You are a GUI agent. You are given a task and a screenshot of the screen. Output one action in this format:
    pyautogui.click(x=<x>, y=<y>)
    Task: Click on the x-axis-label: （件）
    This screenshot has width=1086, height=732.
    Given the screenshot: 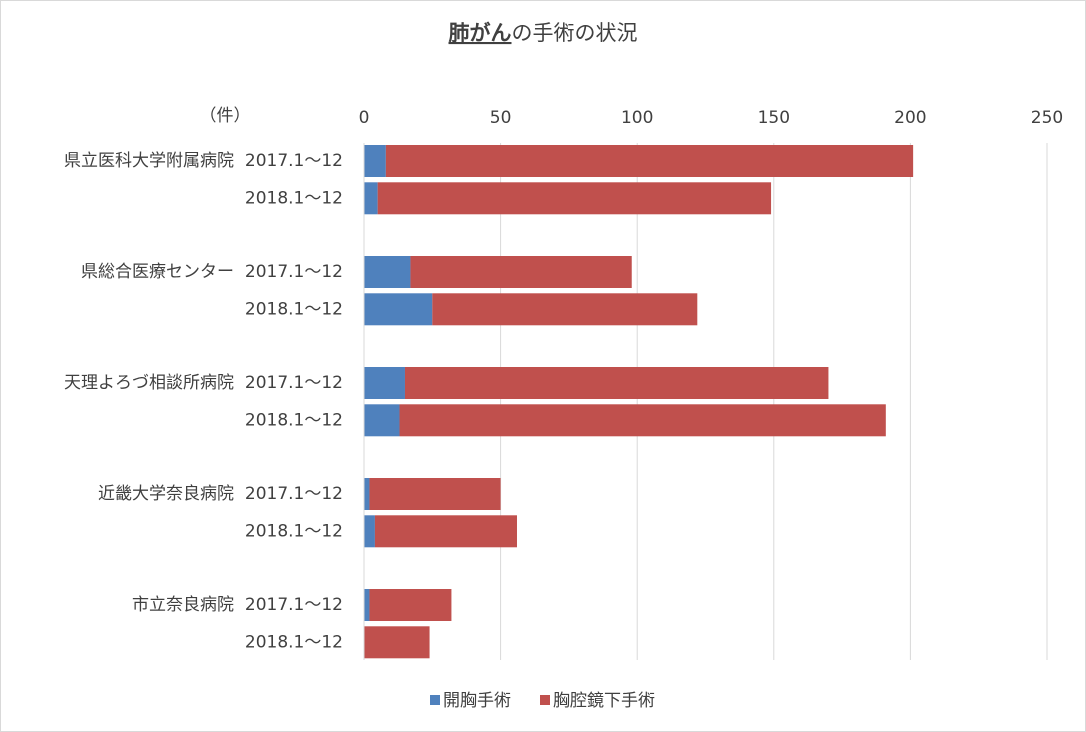 What is the action you would take?
    pyautogui.click(x=225, y=116)
    